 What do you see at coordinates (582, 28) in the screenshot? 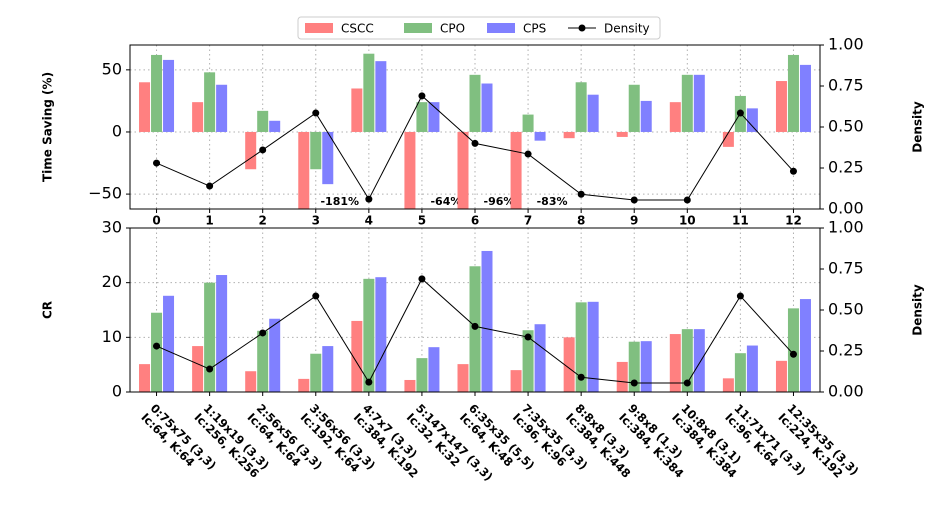
I see `legend-marker` at bounding box center [582, 28].